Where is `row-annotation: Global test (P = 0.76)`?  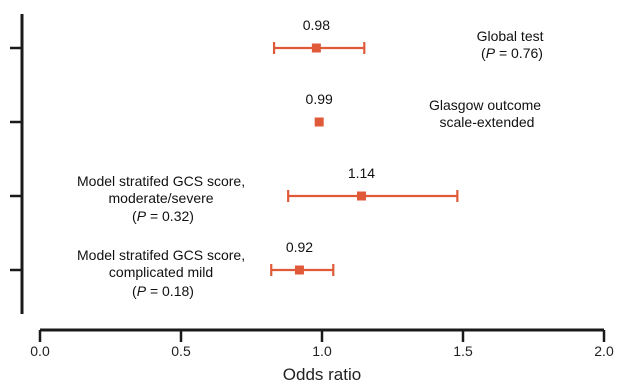
row-annotation: Global test (P = 0.76) is located at coordinates (512, 44).